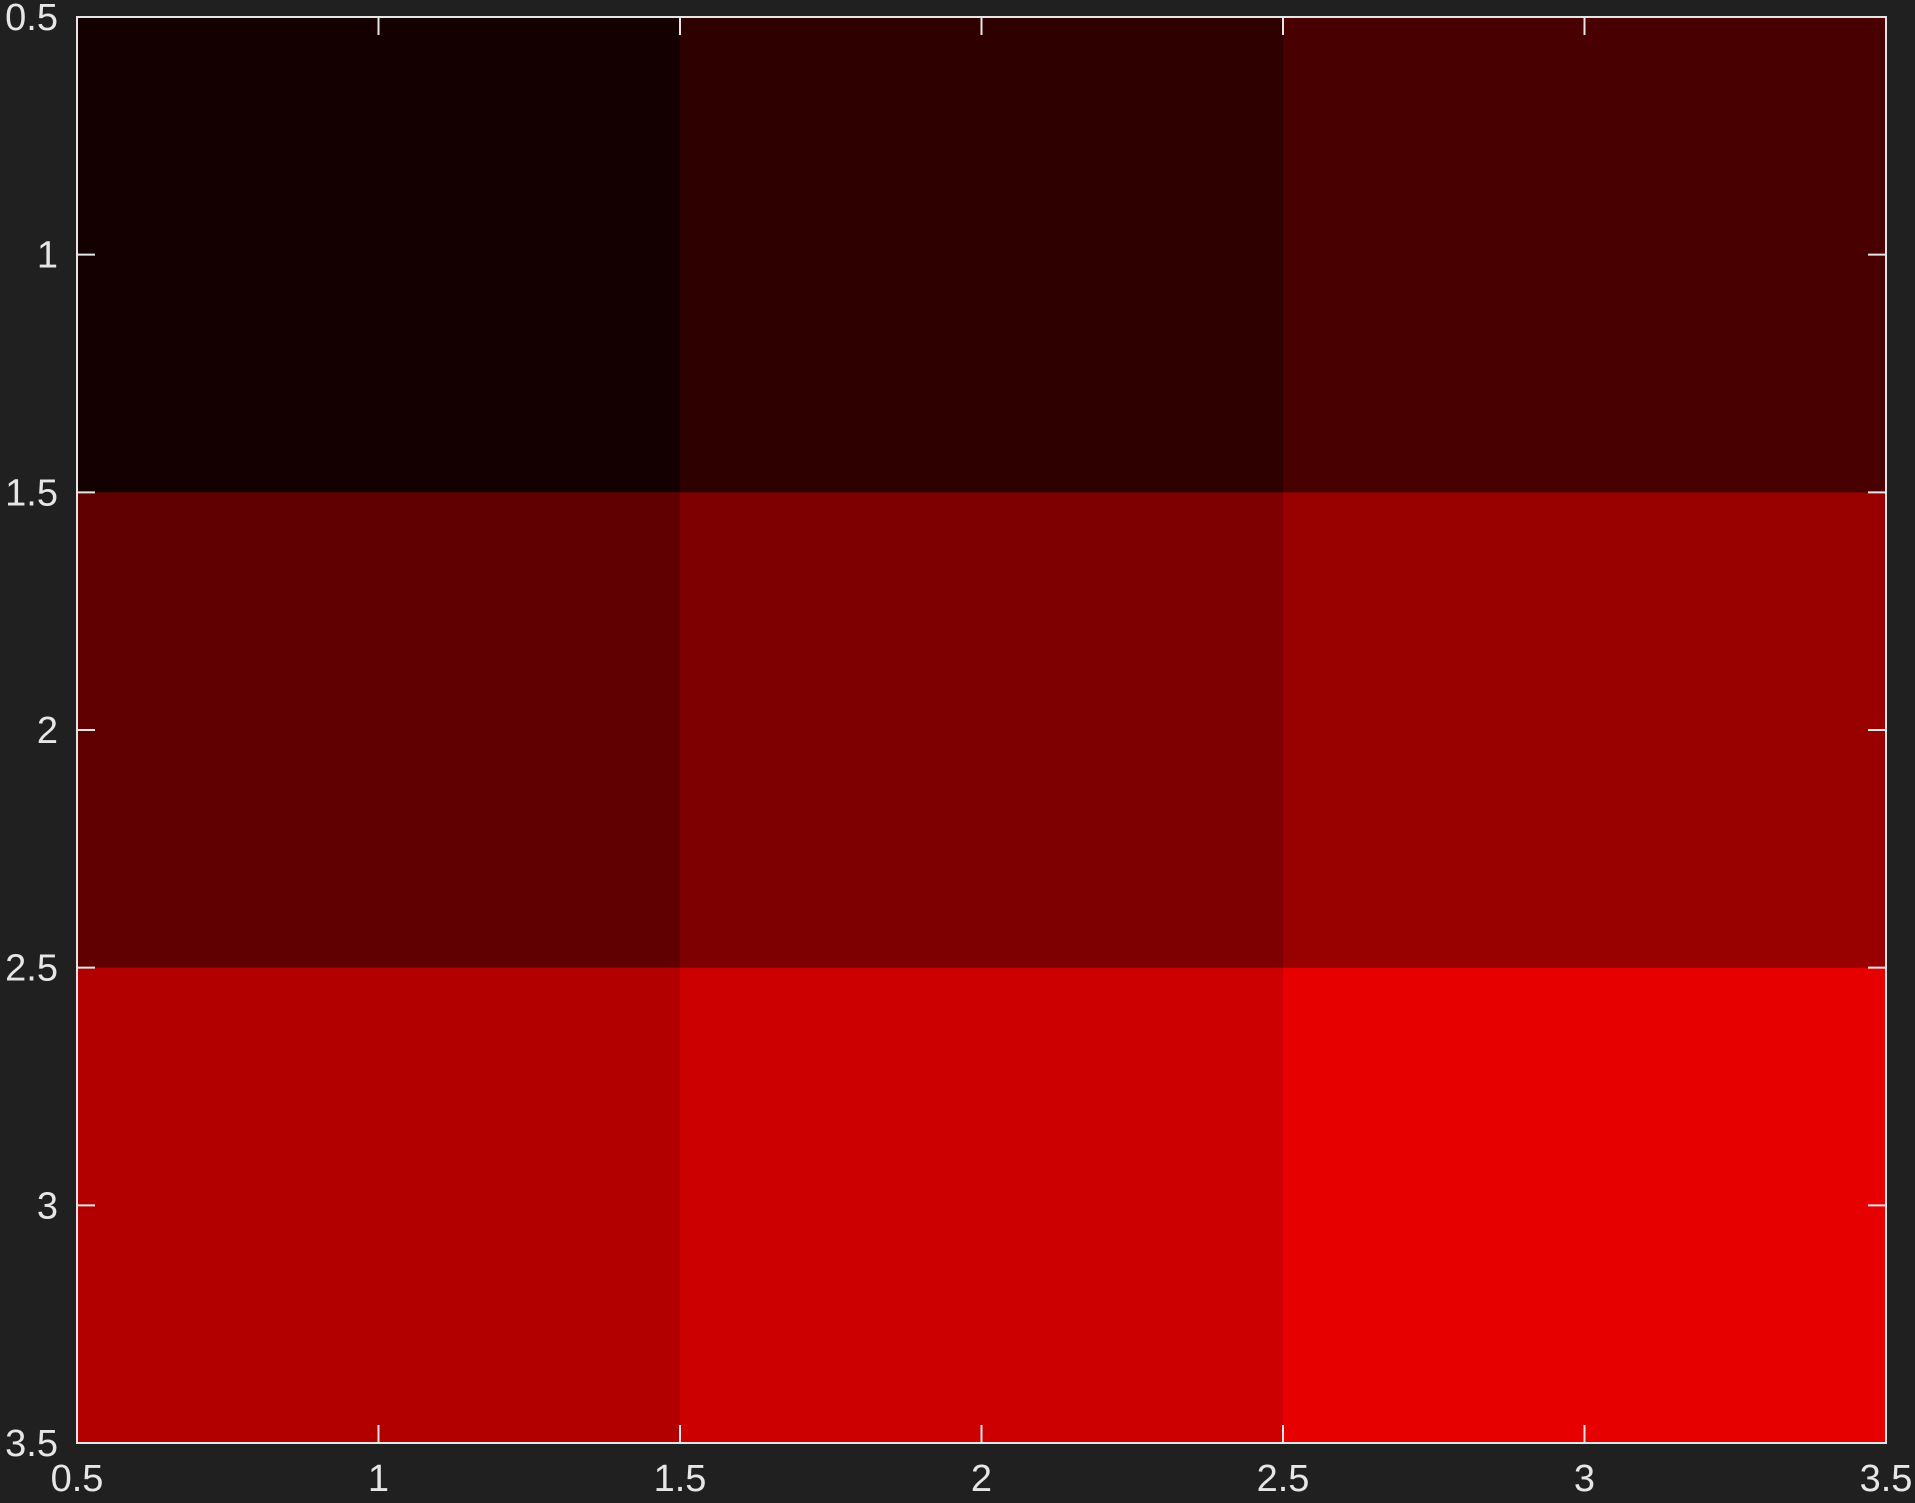 Image resolution: width=1915 pixels, height=1503 pixels. Describe the element at coordinates (31, 732) in the screenshot. I see `y-axis-tick-labels: 0.5 1 1.5 2 2.5 3 3.5` at that location.